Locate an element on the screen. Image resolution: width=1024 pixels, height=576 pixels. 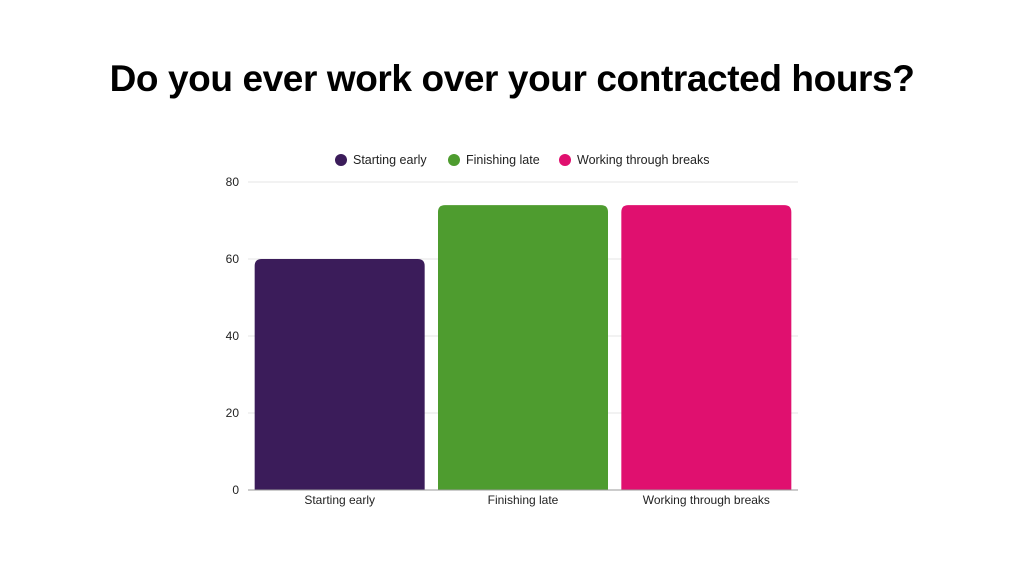
x-tick-label: Working through breaks is located at coordinates (706, 500).